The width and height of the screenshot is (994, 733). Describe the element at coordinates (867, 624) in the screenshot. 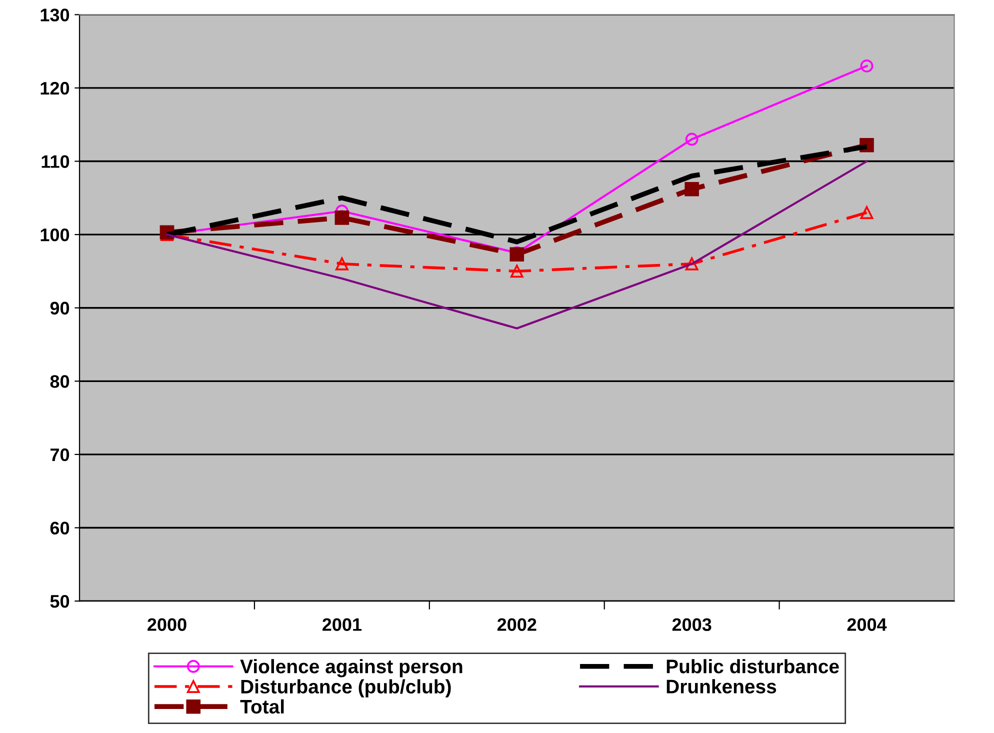

I see `x-tick-label: 2004` at that location.